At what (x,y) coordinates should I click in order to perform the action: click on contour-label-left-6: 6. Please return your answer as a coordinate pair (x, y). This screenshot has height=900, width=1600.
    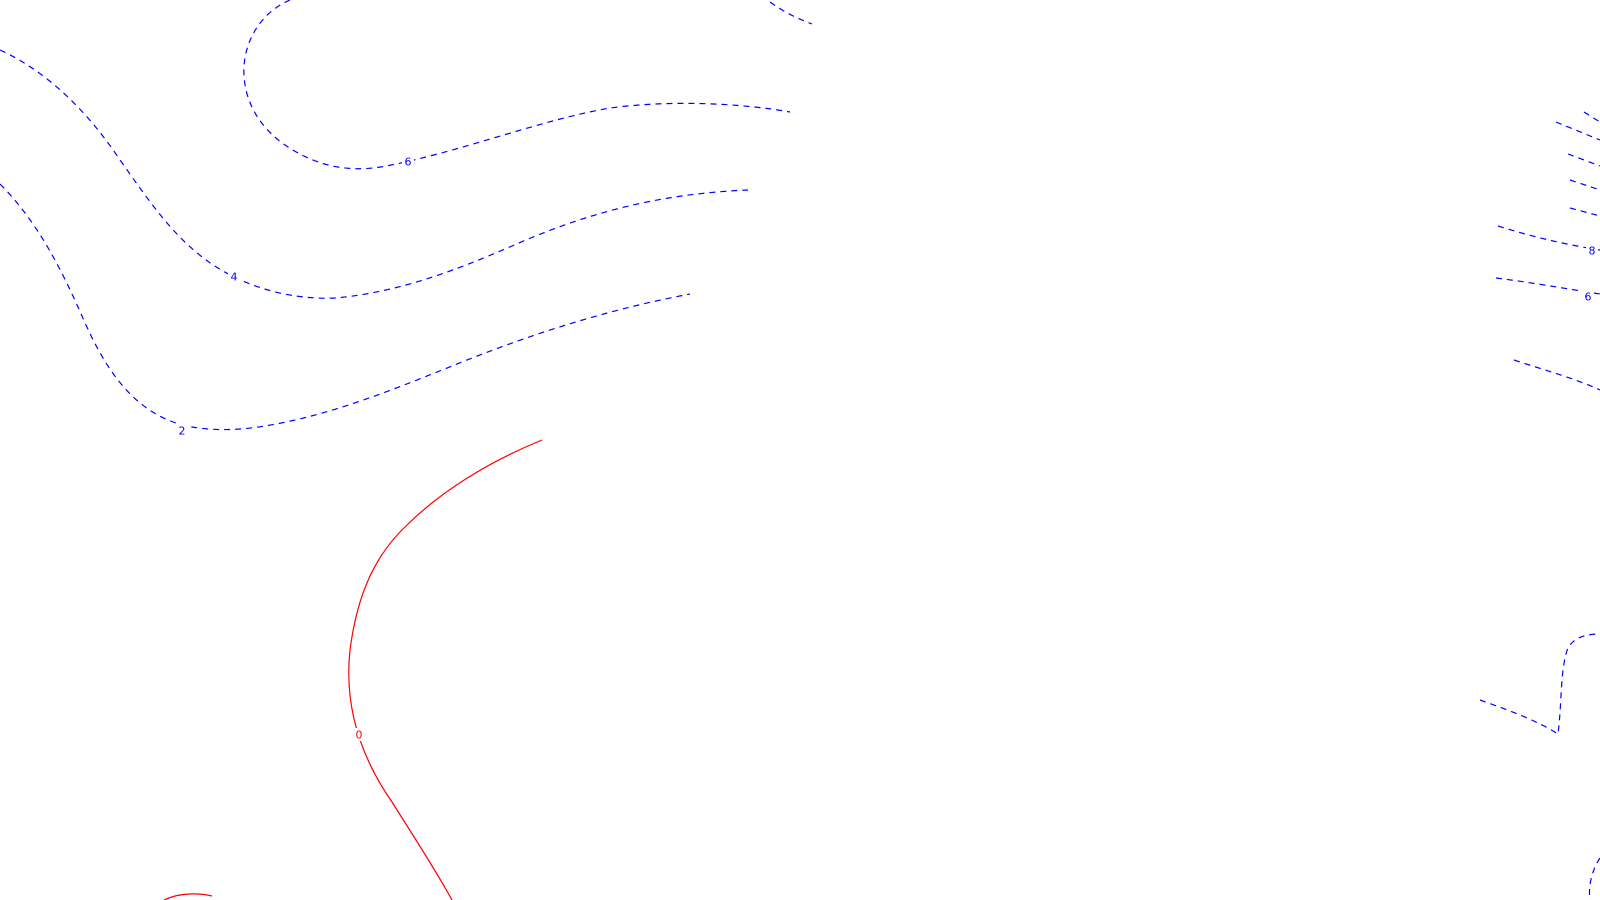
    Looking at the image, I should click on (408, 162).